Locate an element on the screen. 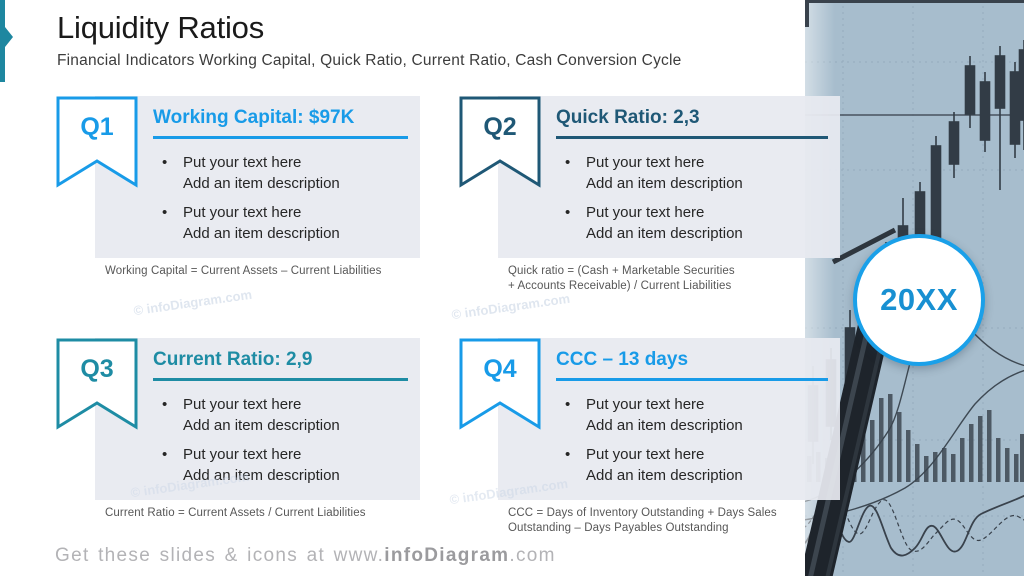  footer-brand: infoDiagram is located at coordinates (447, 555).